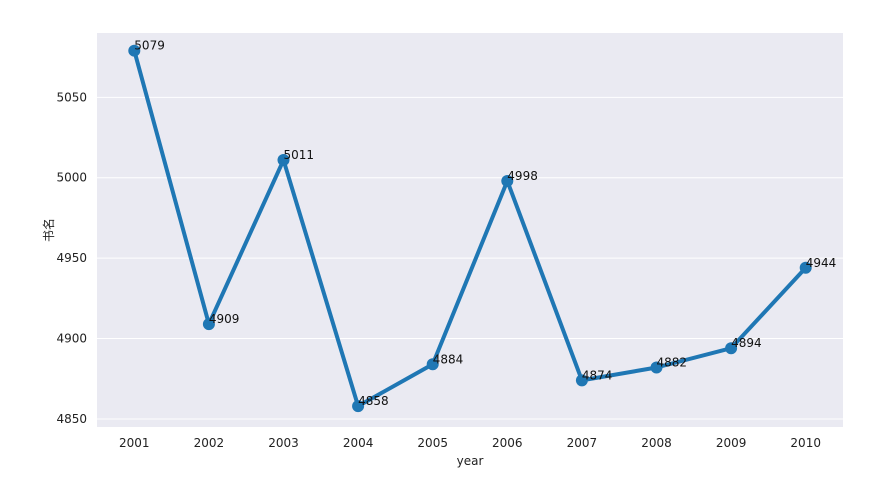 This screenshot has width=896, height=478. What do you see at coordinates (448, 359) in the screenshot?
I see `data-label: 4884` at bounding box center [448, 359].